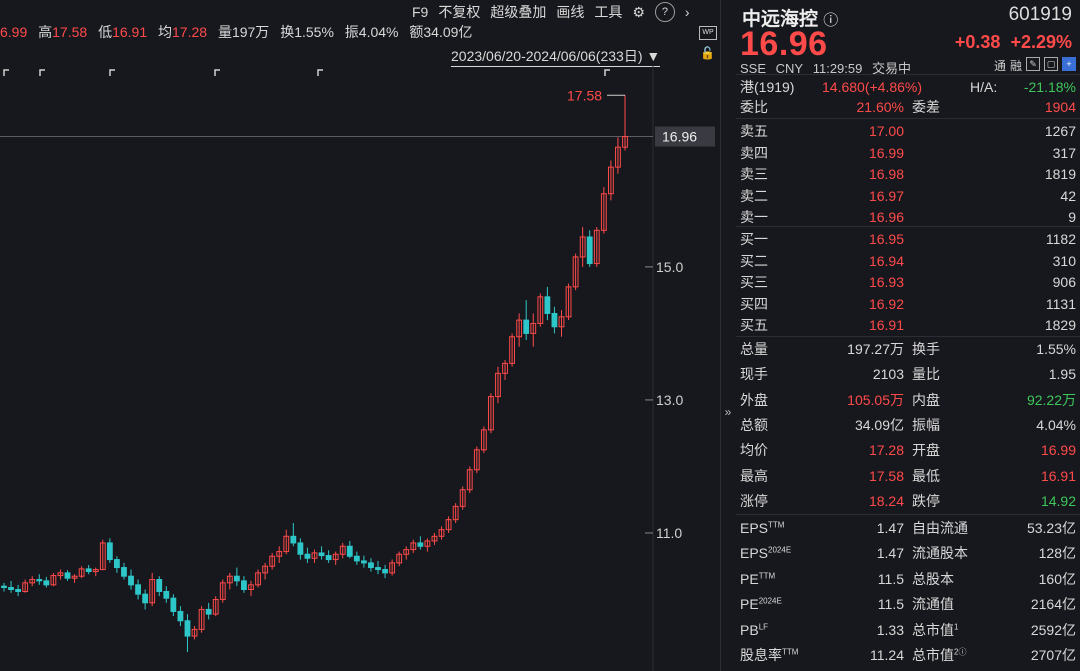 The height and width of the screenshot is (671, 1080). I want to click on stat-value: 4.04%, so click(1056, 424).